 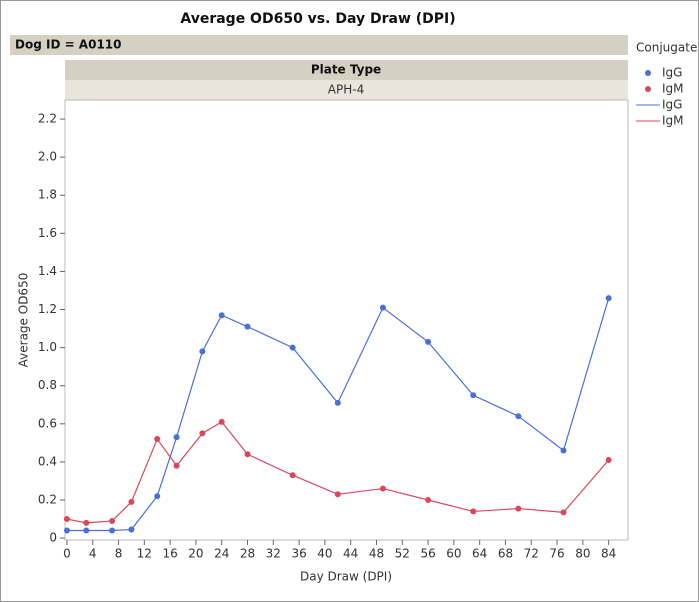 What do you see at coordinates (317, 19) in the screenshot?
I see `chart-title: Average OD650 vs. Day Draw (DPI)` at bounding box center [317, 19].